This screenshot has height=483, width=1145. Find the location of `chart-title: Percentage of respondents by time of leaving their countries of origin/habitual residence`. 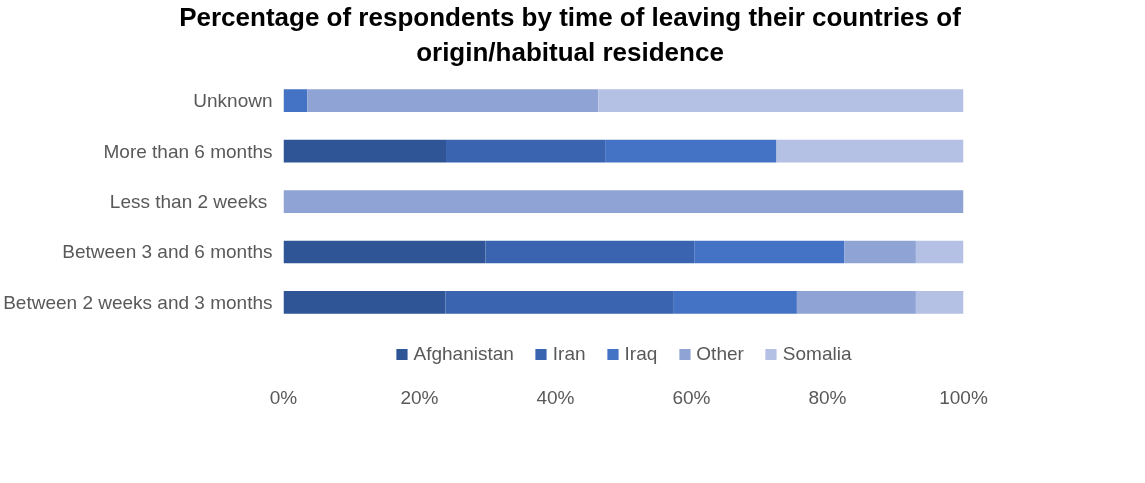

chart-title: Percentage of respondents by time of leaving their countries of origin/habitual residence is located at coordinates (570, 35).